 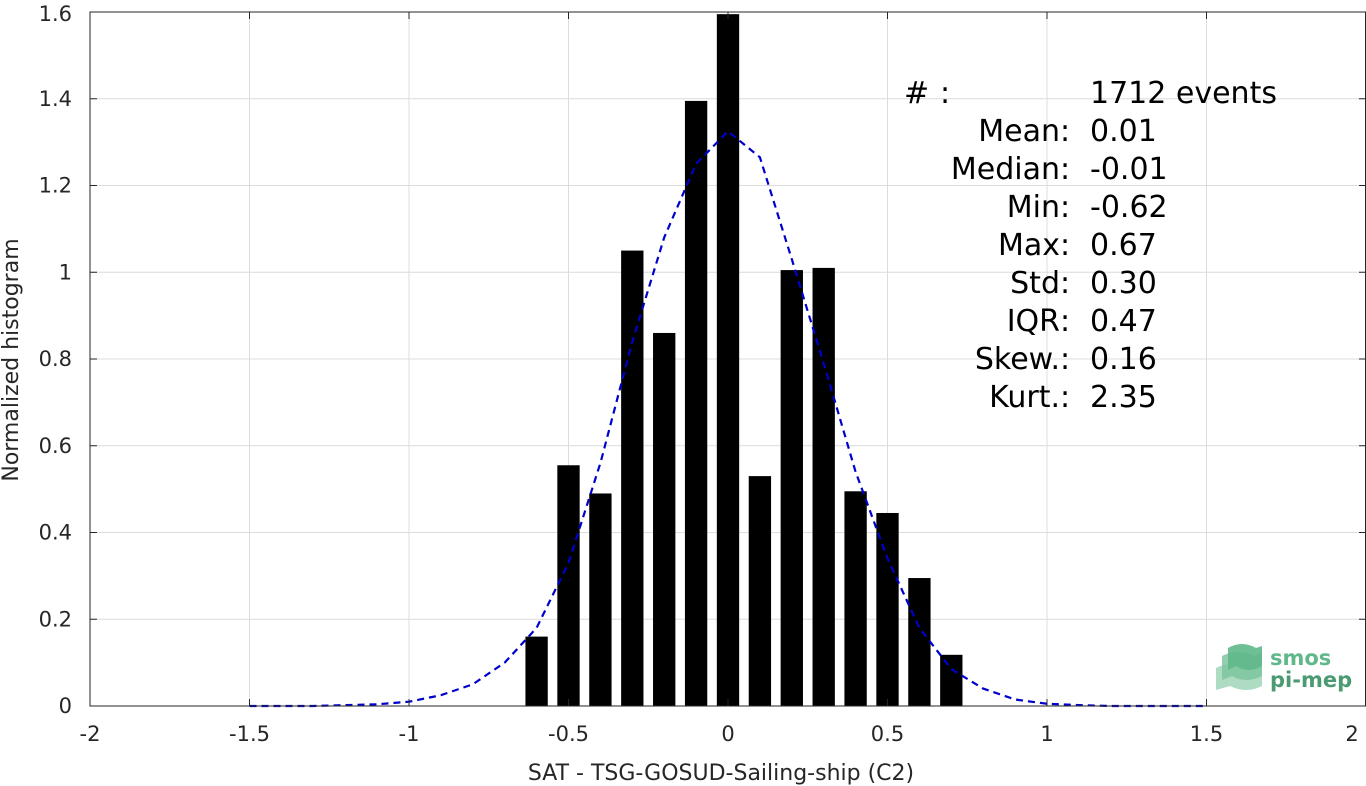 I want to click on stat-value: -0.62, so click(x=1129, y=207).